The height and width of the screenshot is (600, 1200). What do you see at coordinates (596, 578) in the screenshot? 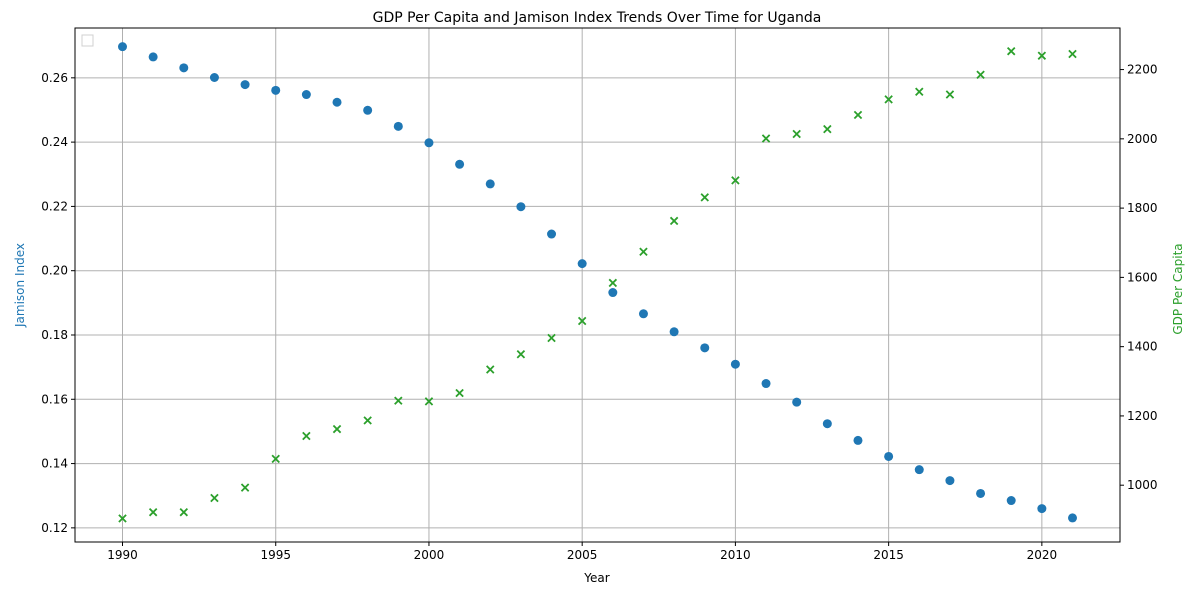
I see `x-axis-title: Year` at bounding box center [596, 578].